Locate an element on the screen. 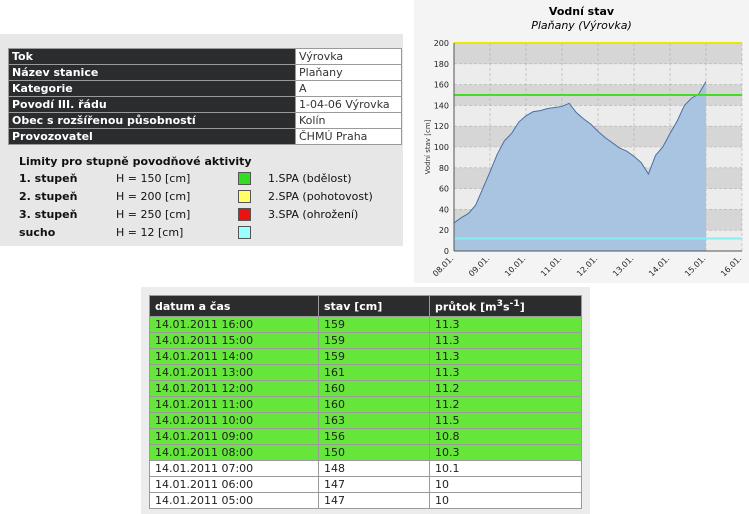 The image size is (749, 514). cell-stav: 150 is located at coordinates (374, 452).